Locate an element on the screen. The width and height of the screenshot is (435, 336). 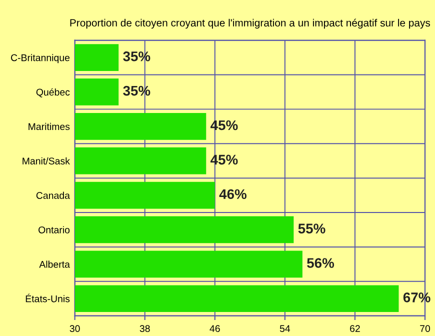
x-tick-label: 62 is located at coordinates (355, 328).